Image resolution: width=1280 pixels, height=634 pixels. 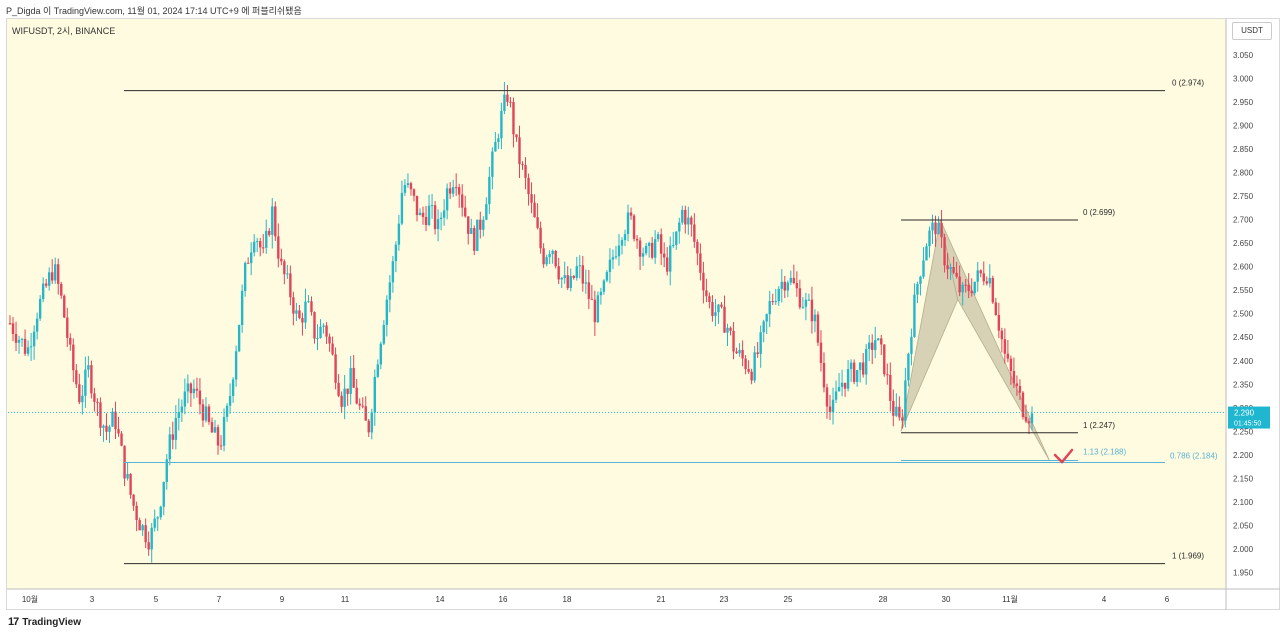 I want to click on y-tick-label: 2.100, so click(x=1243, y=502).